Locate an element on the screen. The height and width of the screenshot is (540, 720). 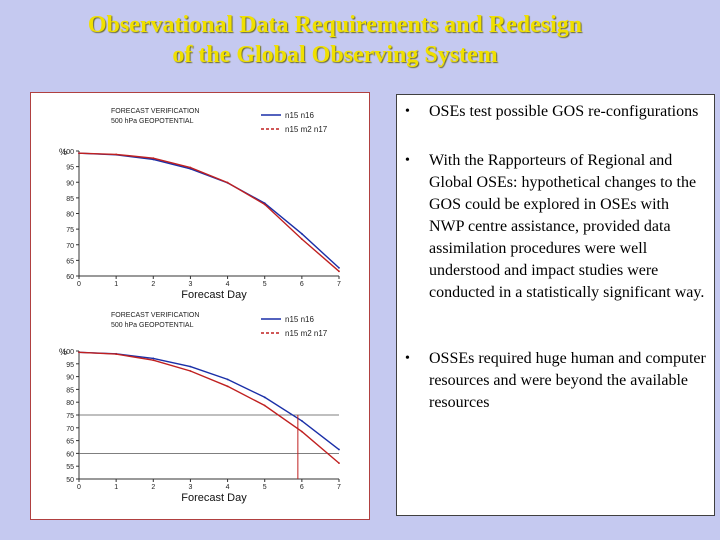
chart-2-x-tick-label: 6 is located at coordinates (302, 487).